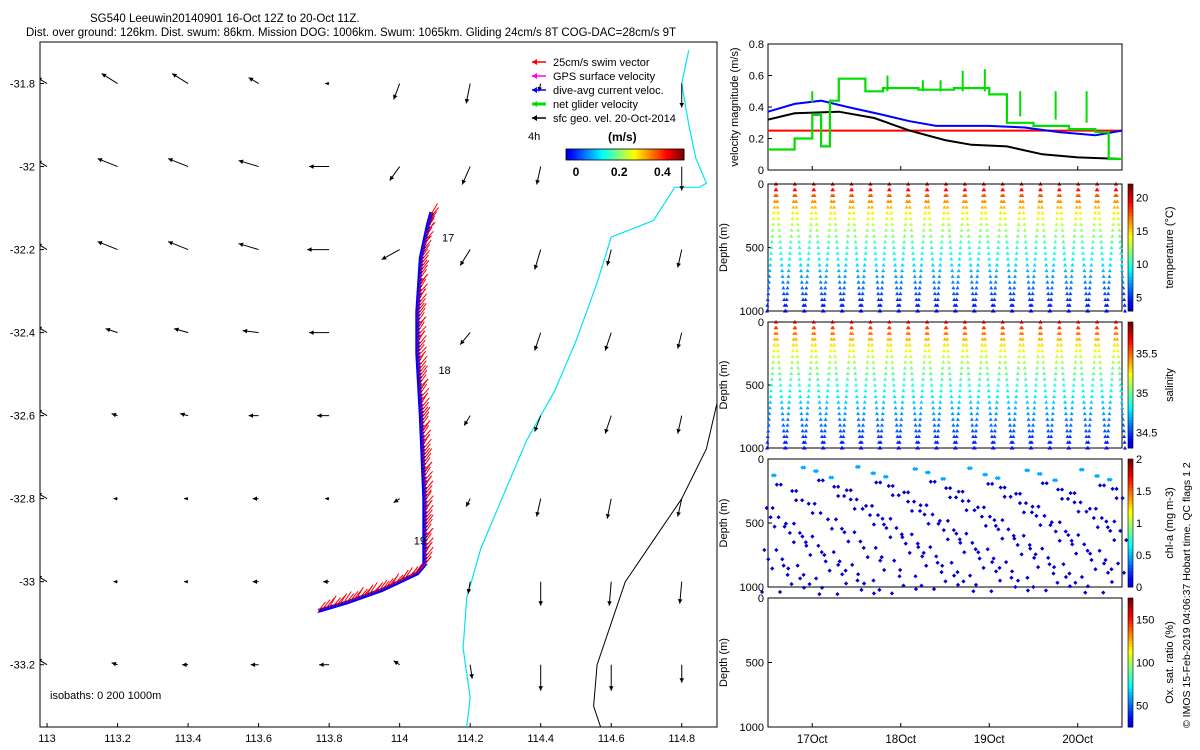  I want to click on chl-colorbar-tick-label: 0, so click(1139, 588).